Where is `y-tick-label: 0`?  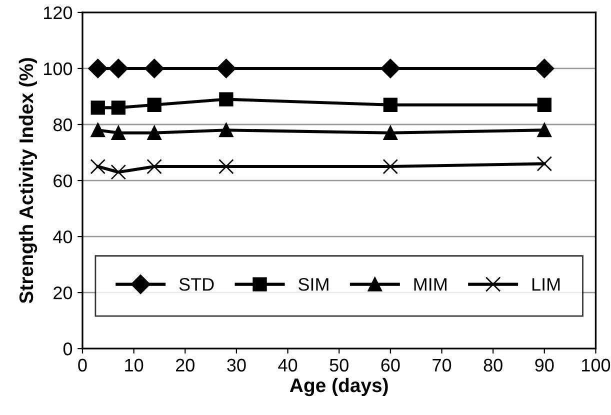
y-tick-label: 0 is located at coordinates (67, 349).